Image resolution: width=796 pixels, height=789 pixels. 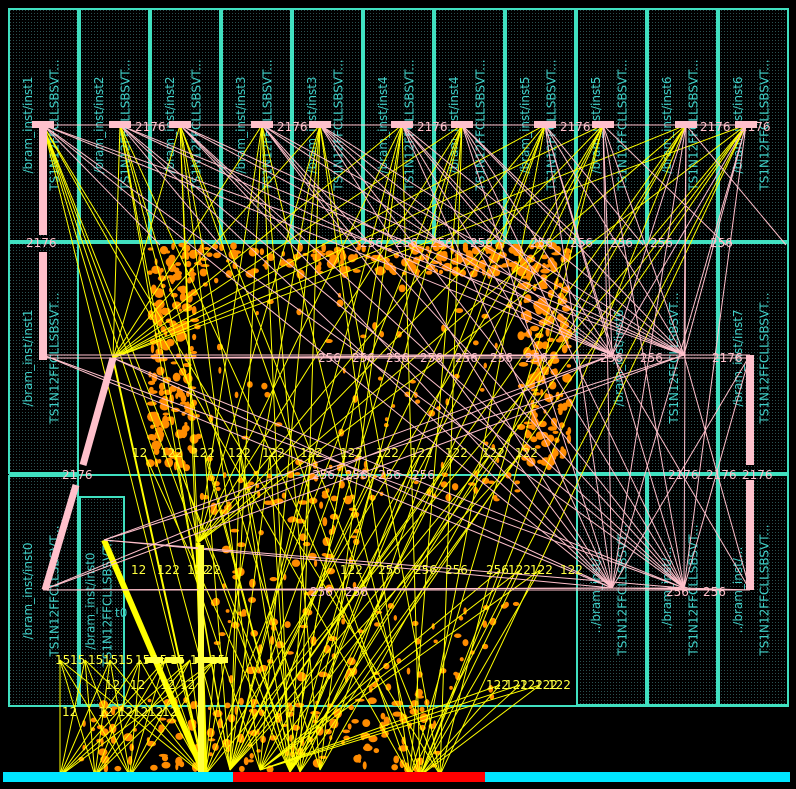 I want to click on io-bar-middle, so click(x=359, y=777).